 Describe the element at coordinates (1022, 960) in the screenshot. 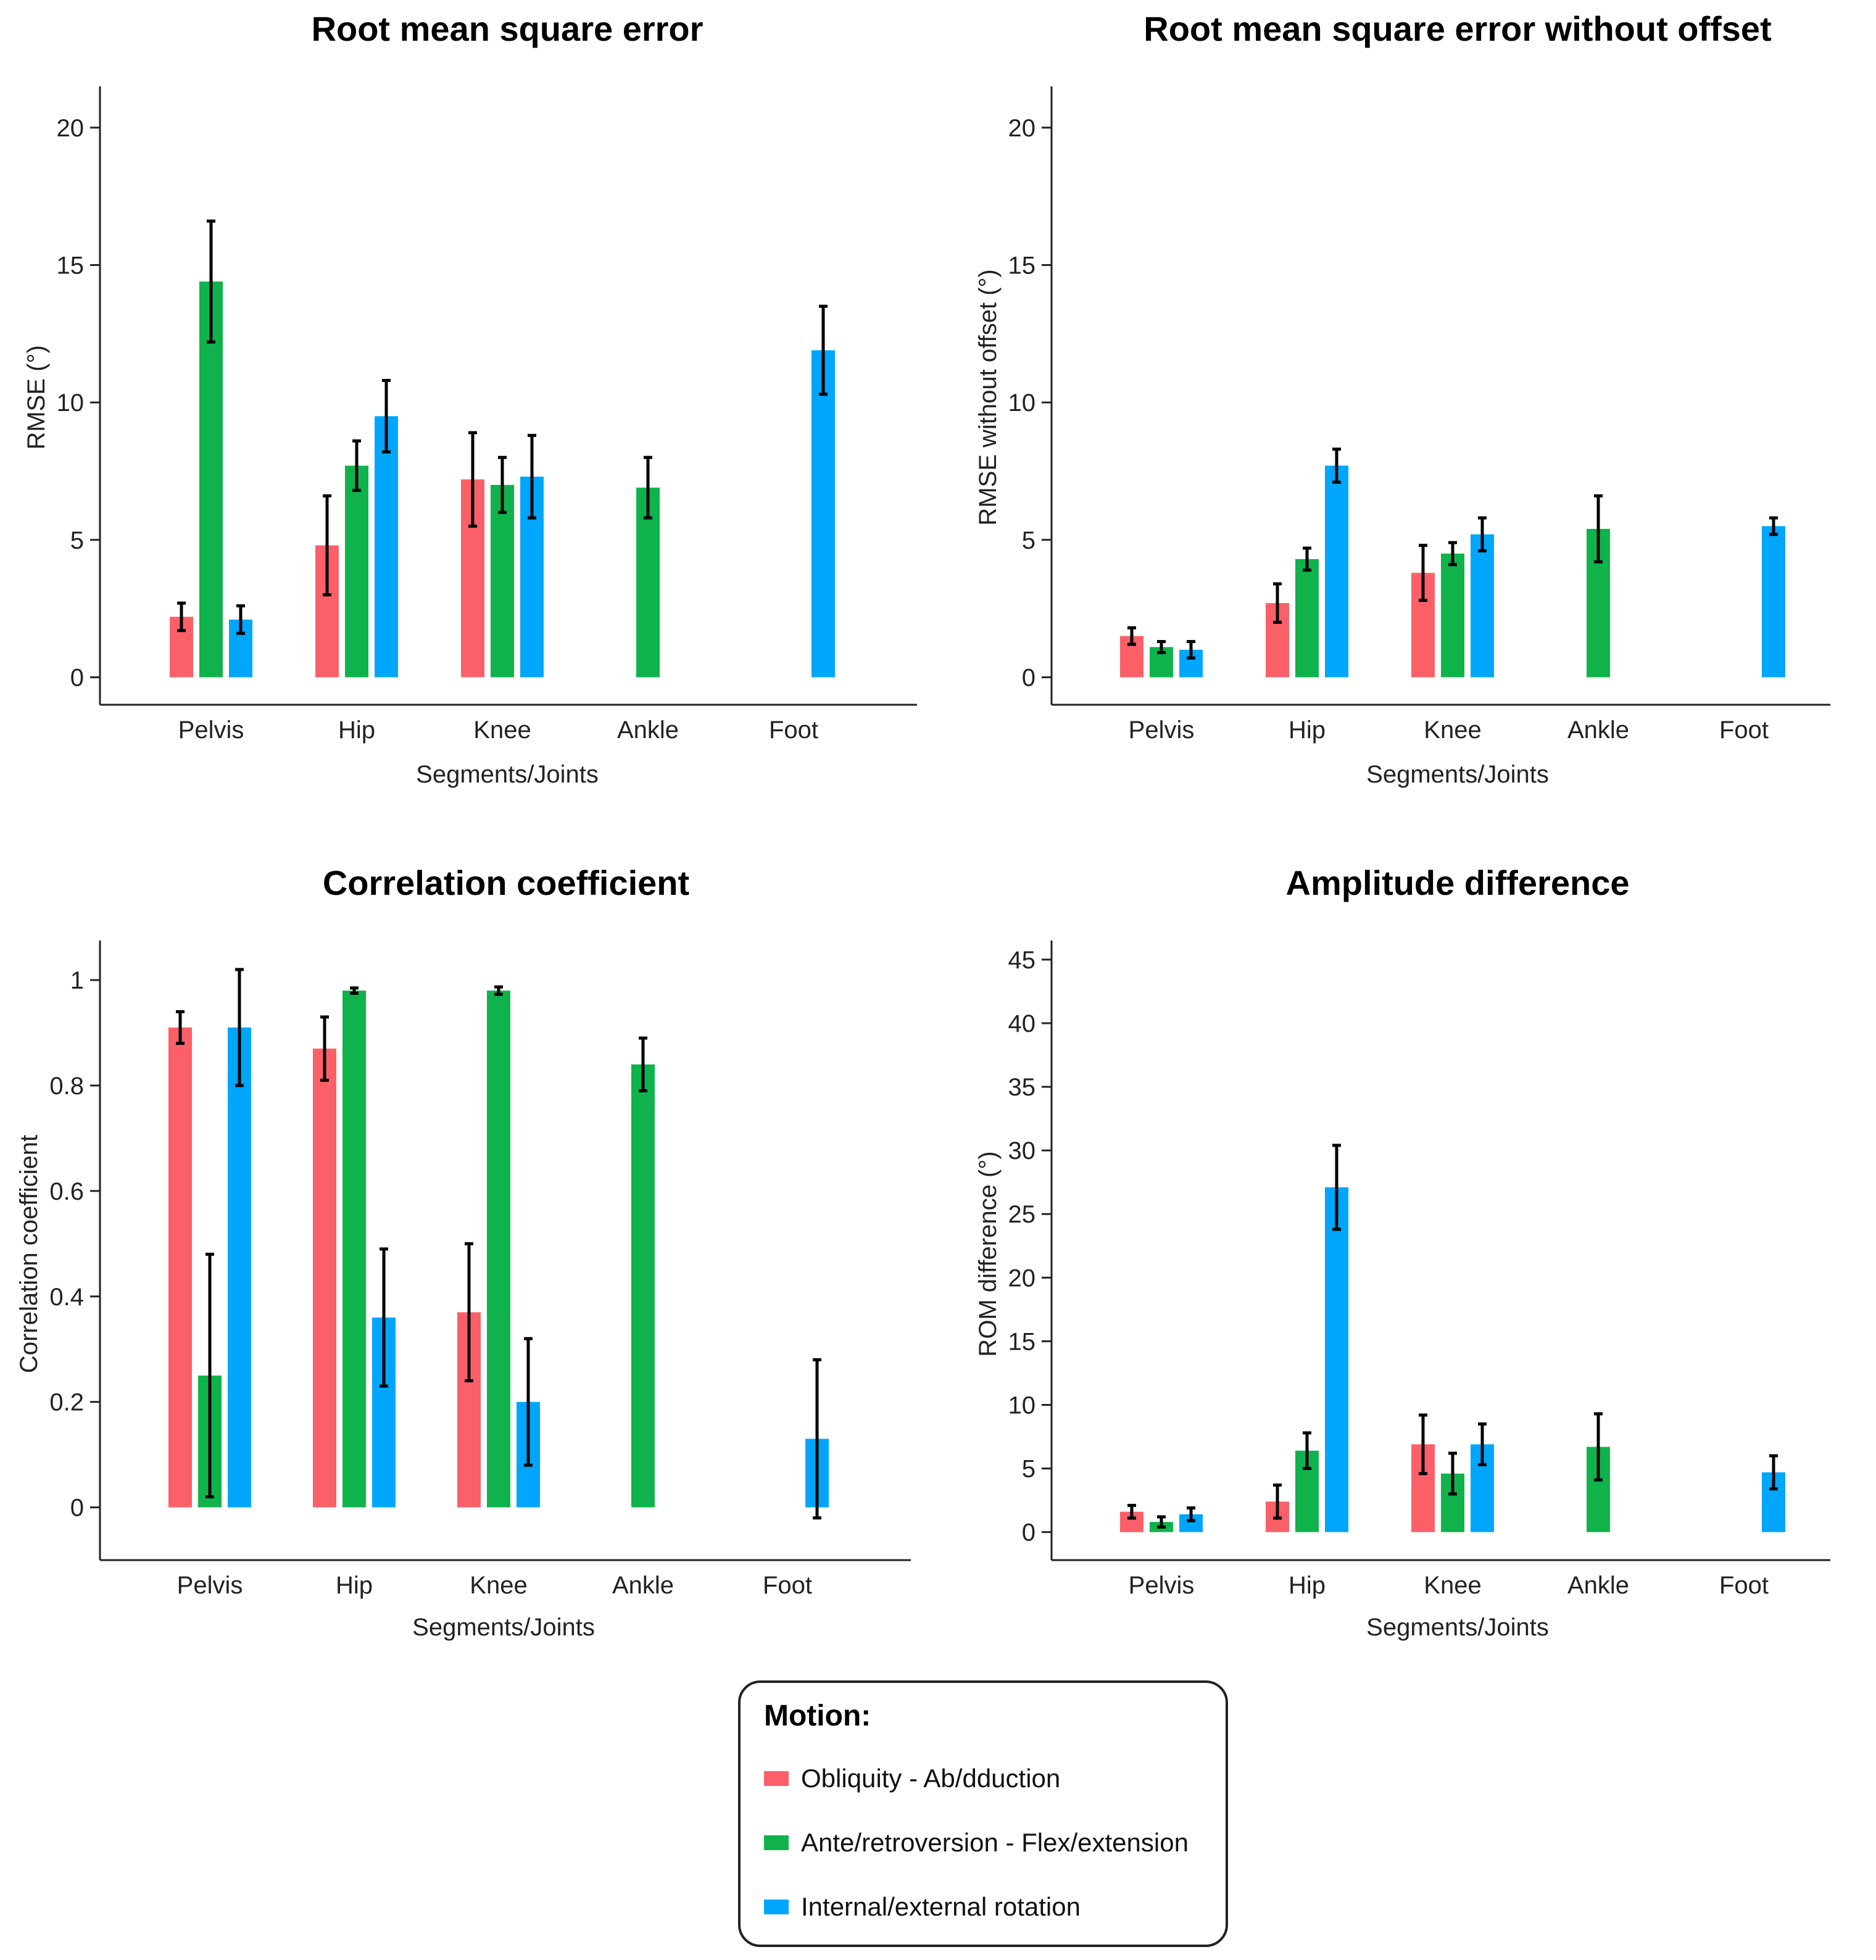

I see `y-tick-label: 45` at that location.